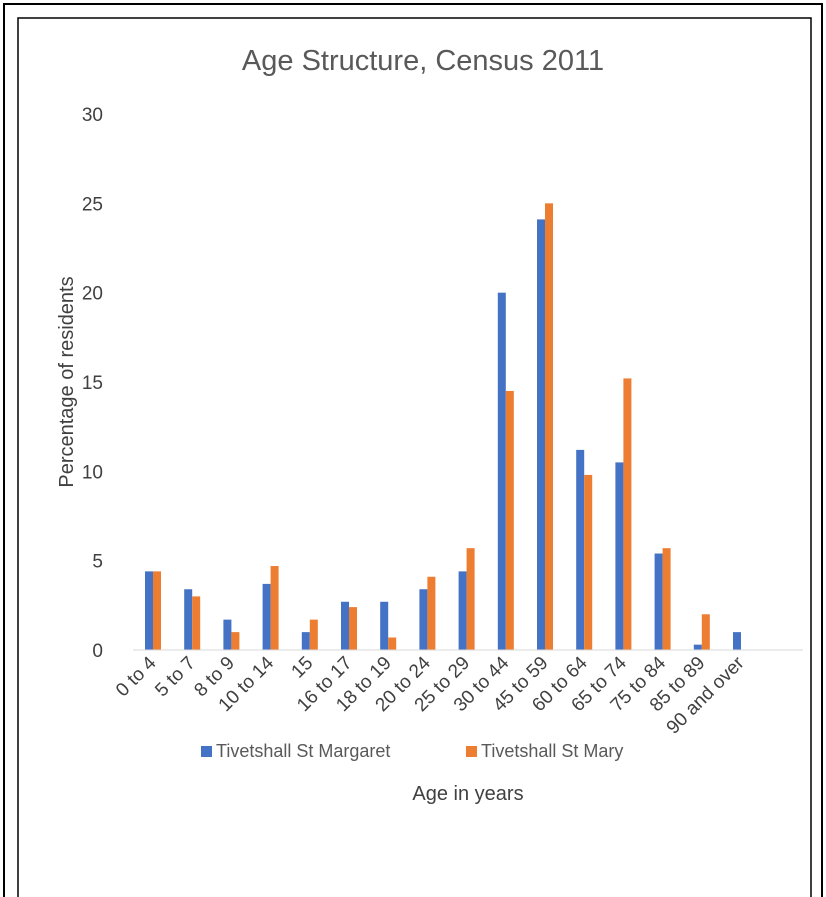 The image size is (826, 897). Describe the element at coordinates (97, 651) in the screenshot. I see `y-tick-label: 0` at that location.